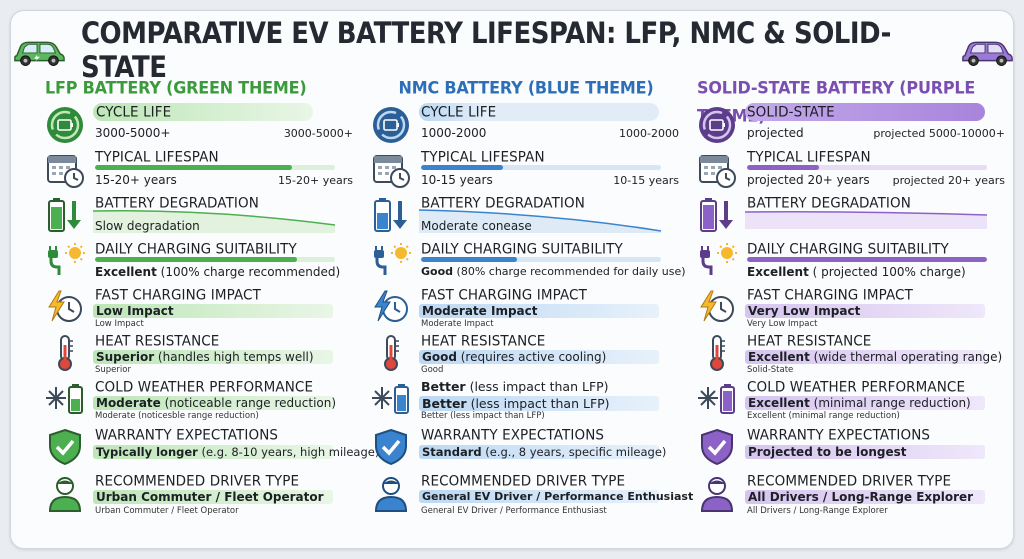 This screenshot has width=1024, height=559. What do you see at coordinates (176, 87) in the screenshot?
I see `column-title: LFP BATTERY (GREEN THEME)` at bounding box center [176, 87].